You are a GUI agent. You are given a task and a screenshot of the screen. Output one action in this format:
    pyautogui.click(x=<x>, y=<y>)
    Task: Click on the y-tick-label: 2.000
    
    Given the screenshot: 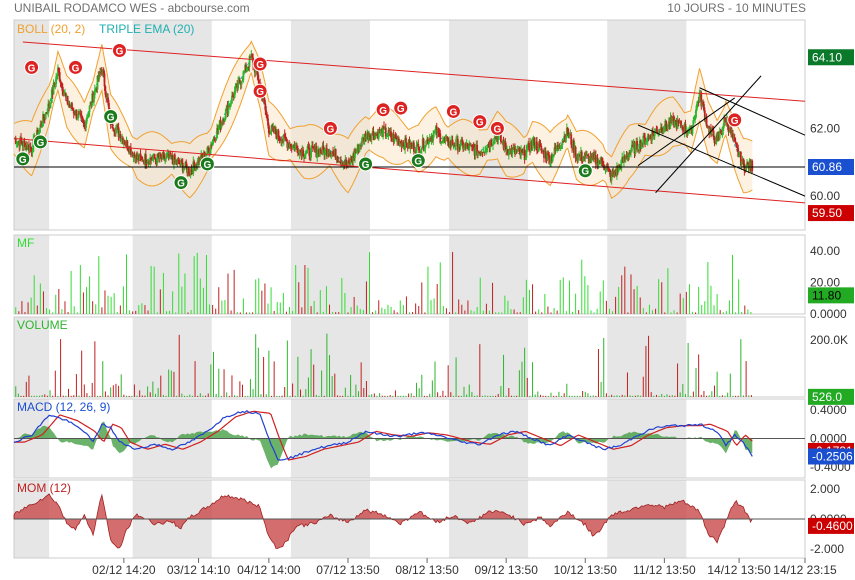 What is the action you would take?
    pyautogui.click(x=825, y=489)
    